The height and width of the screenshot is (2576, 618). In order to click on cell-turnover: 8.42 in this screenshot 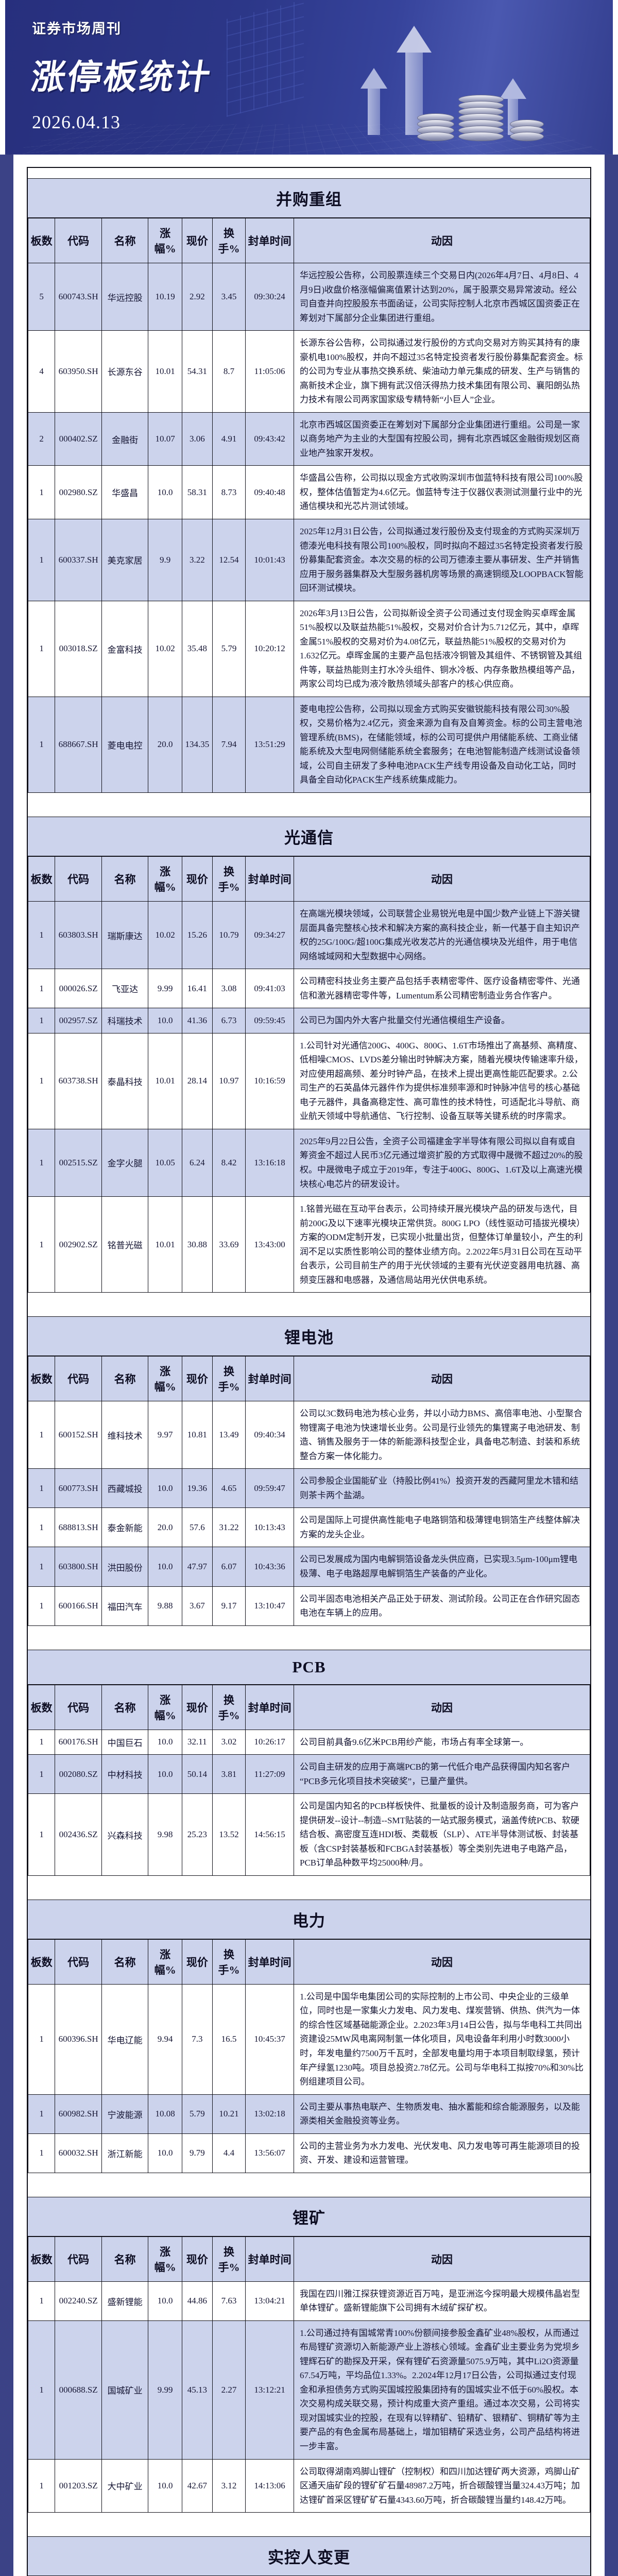, I will do `click(229, 1162)`.